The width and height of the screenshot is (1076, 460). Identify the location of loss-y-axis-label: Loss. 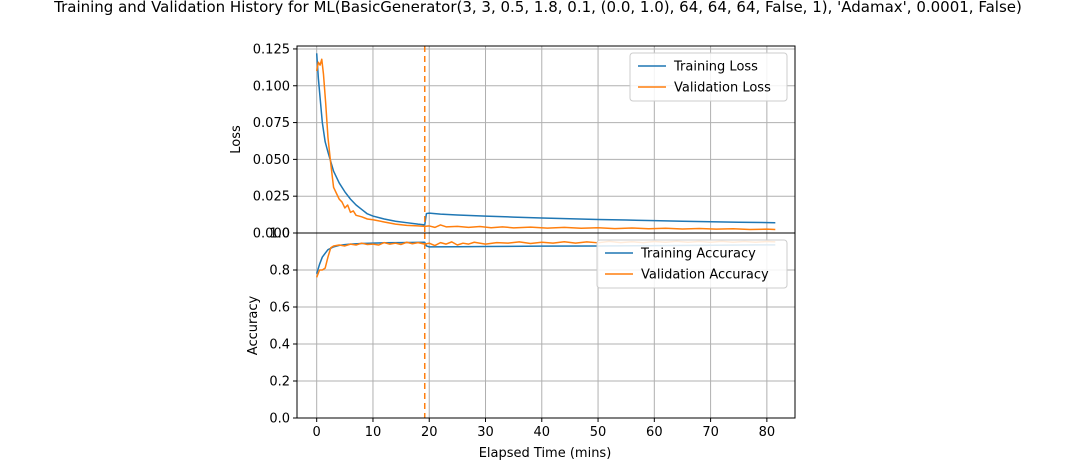
(236, 139).